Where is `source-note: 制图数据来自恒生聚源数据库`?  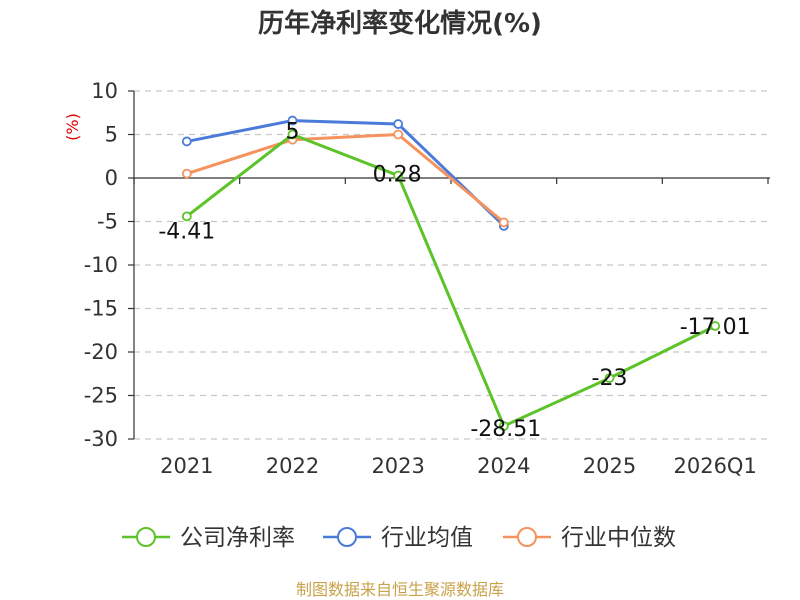
source-note: 制图数据来自恒生聚源数据库 is located at coordinates (400, 589).